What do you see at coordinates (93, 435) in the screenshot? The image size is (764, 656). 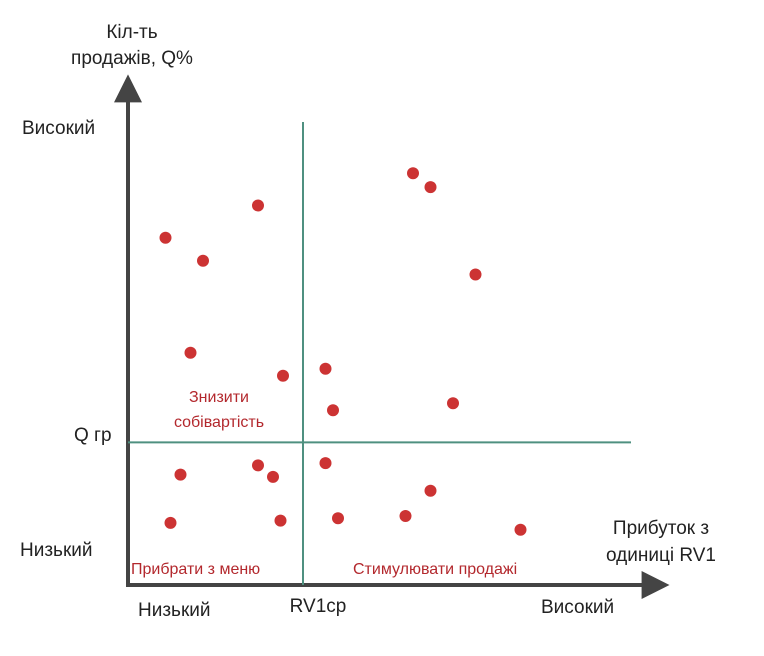 I see `y-threshold-label: Q гр` at bounding box center [93, 435].